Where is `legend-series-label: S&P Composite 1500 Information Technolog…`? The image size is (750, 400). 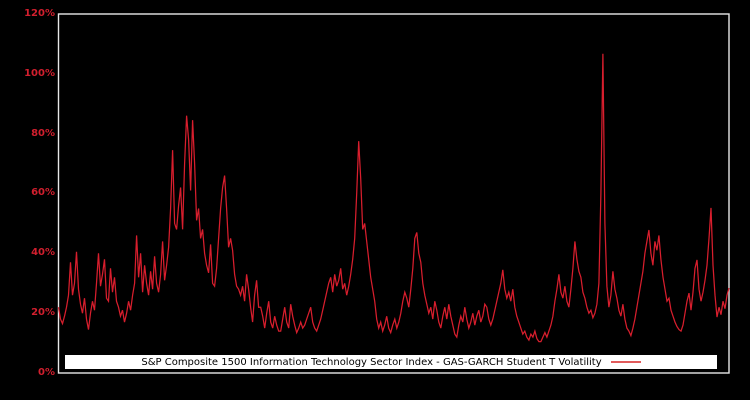
legend-series-label: S&P Composite 1500 Information Technolog… is located at coordinates (371, 362).